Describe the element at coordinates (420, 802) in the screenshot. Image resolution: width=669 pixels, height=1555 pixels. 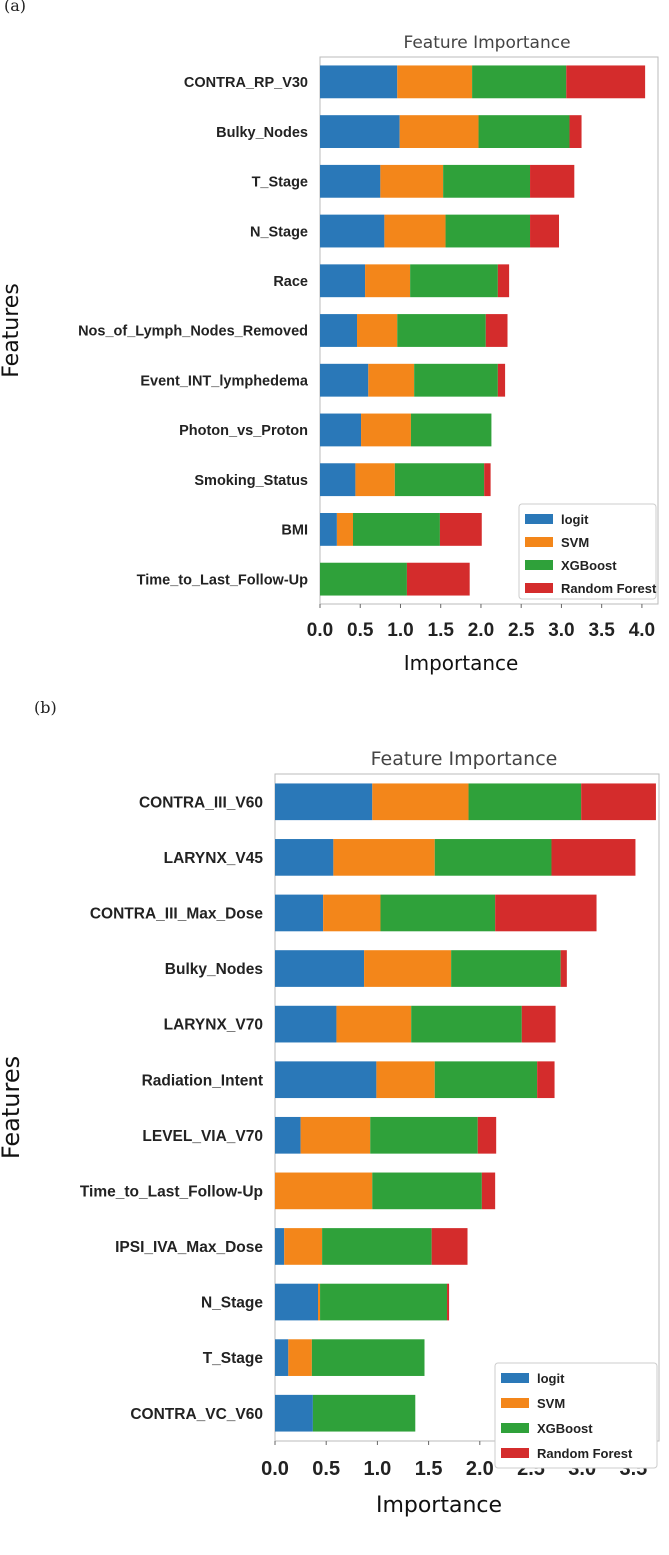
I see `bar-contra-iii-v60-svm` at that location.